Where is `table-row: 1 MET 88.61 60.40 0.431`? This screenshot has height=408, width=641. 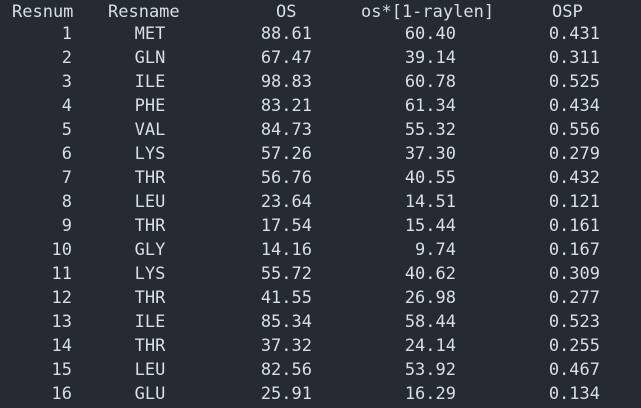 table-row: 1 MET 88.61 60.40 0.431 is located at coordinates (320, 34).